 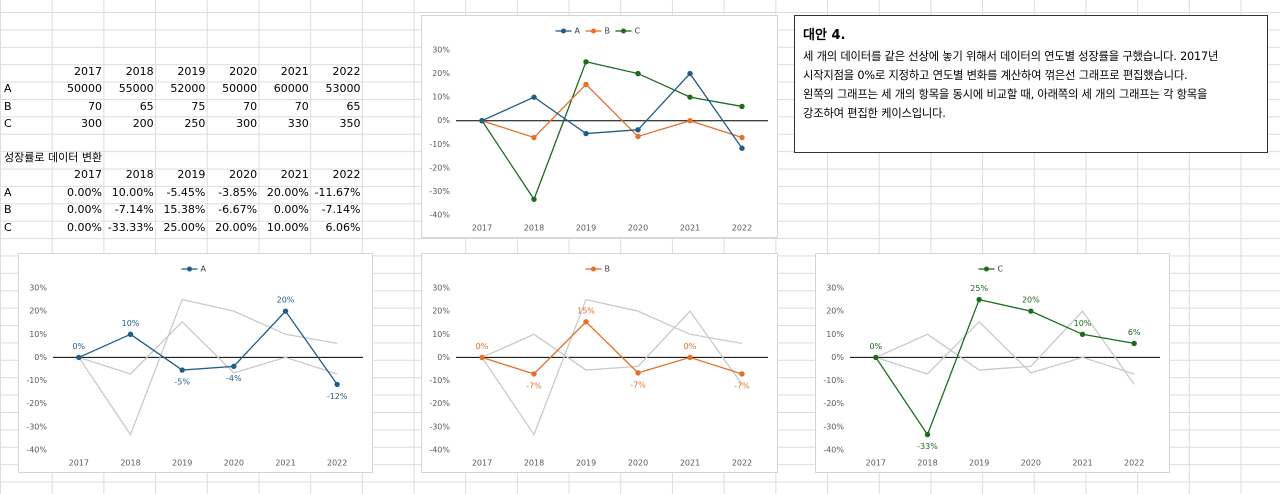 What do you see at coordinates (343, 89) in the screenshot?
I see `table-cell: 53000` at bounding box center [343, 89].